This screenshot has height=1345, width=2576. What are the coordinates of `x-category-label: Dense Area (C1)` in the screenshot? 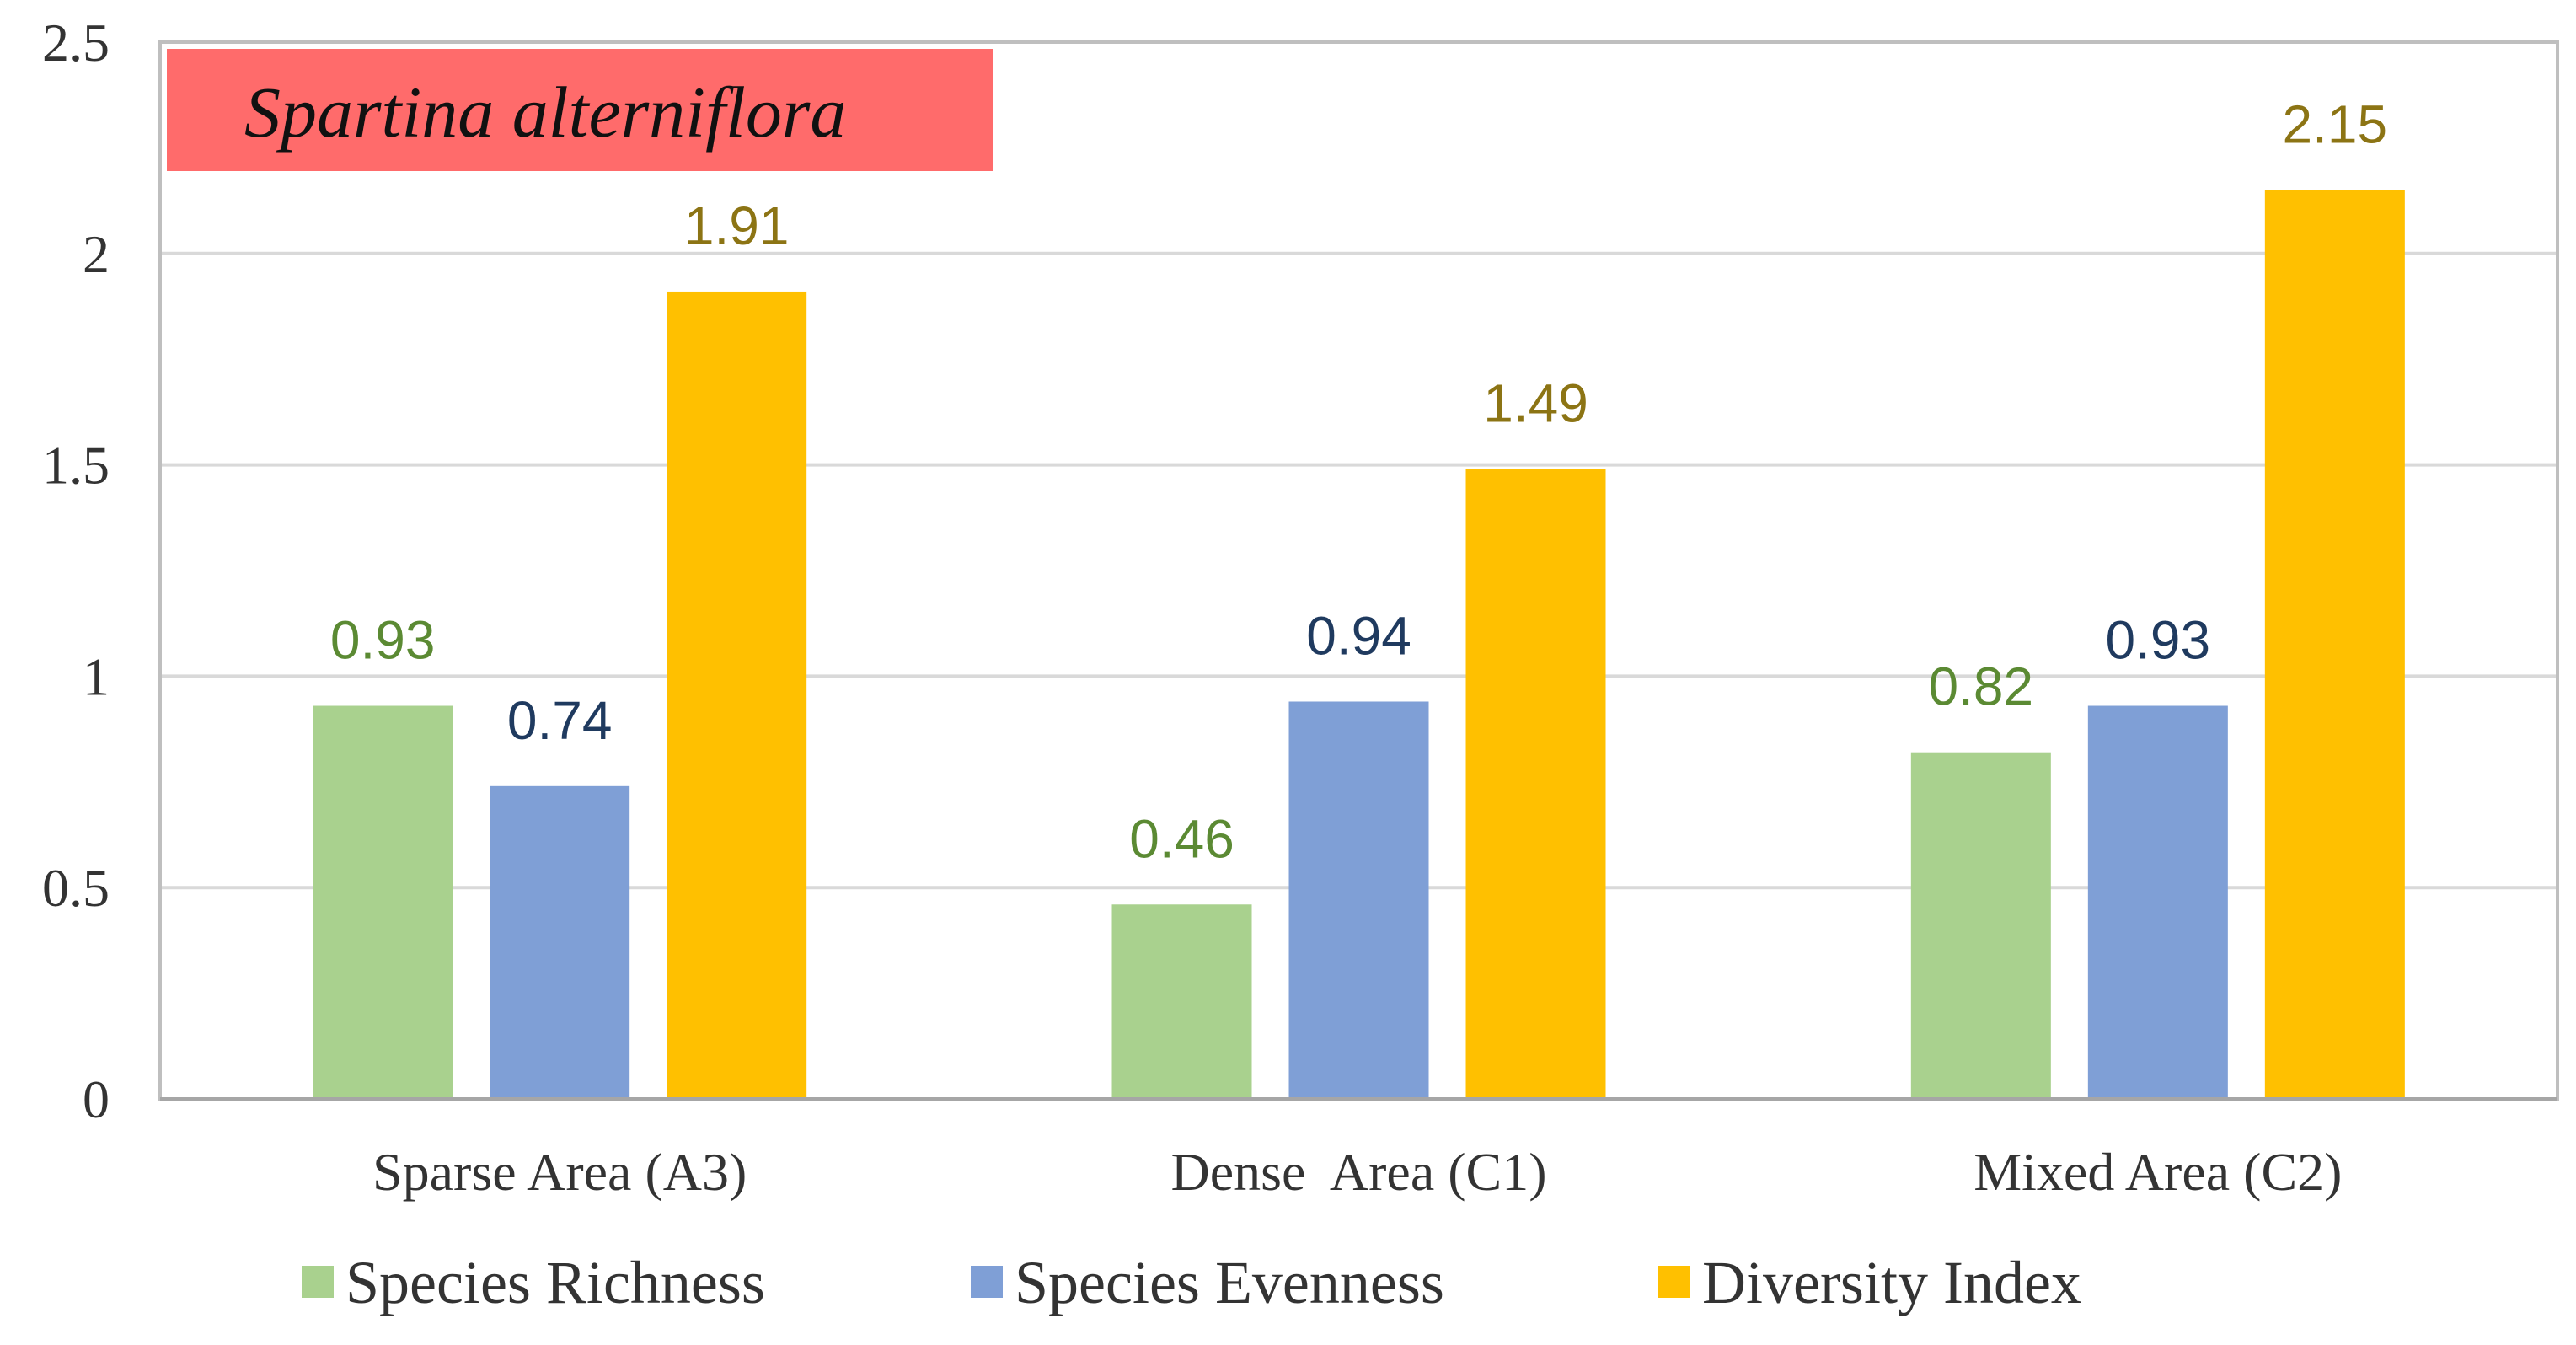 It's located at (1358, 1172).